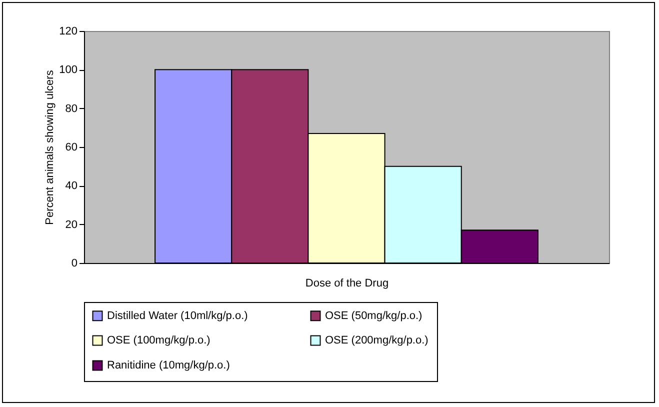 The image size is (659, 407). I want to click on x-axis-title: Dose of the Drug, so click(347, 284).